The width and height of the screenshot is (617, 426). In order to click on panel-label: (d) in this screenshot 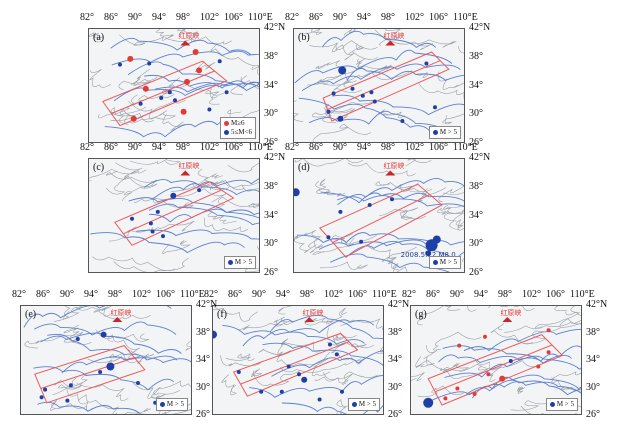, I will do `click(304, 167)`.